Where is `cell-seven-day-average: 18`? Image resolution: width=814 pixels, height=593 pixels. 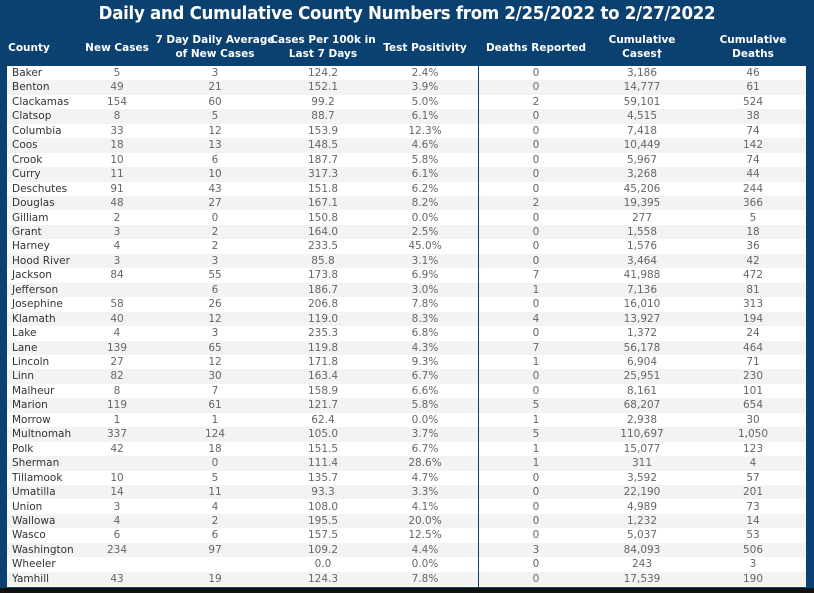 cell-seven-day-average: 18 is located at coordinates (215, 448).